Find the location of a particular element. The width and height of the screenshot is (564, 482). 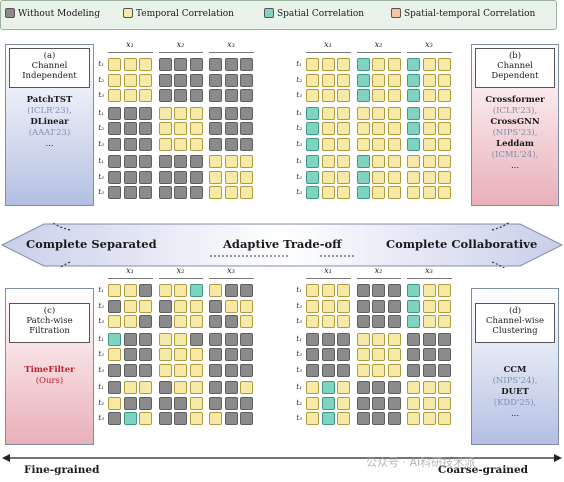

legend-label: Temporal Correlation is located at coordinates (185, 14).